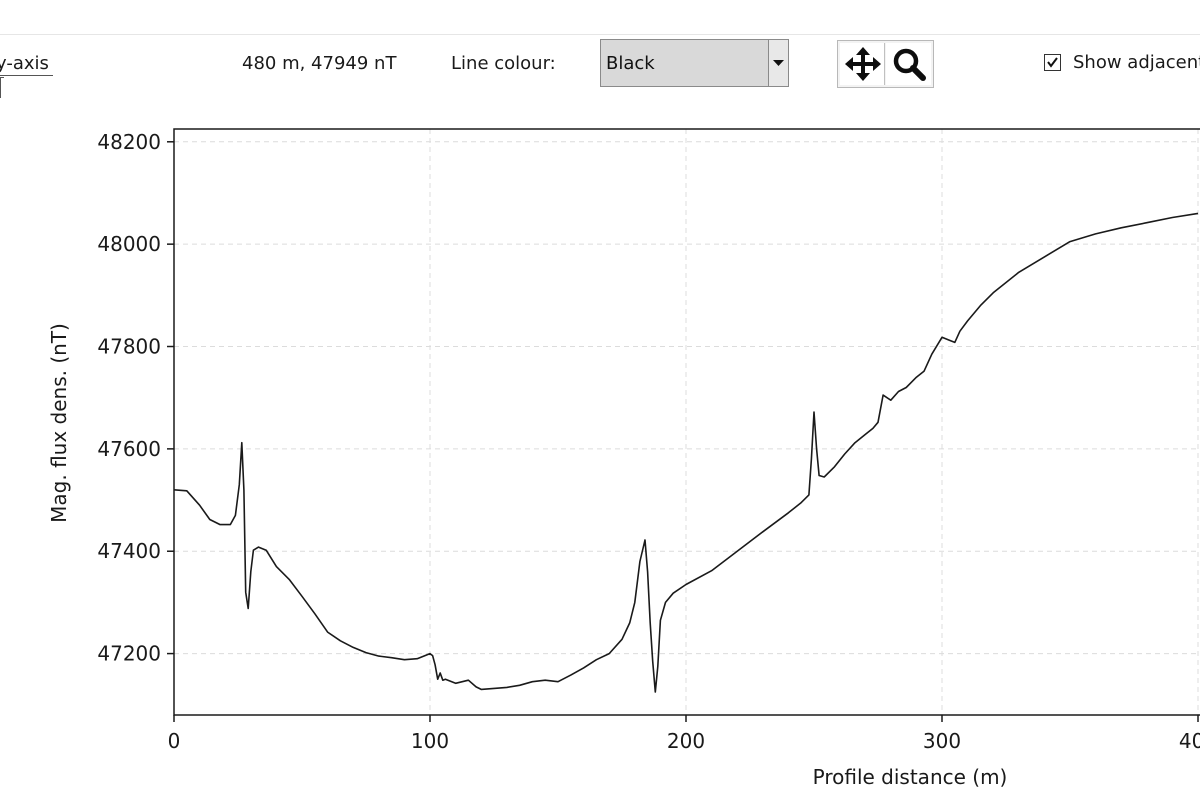  What do you see at coordinates (630, 63) in the screenshot?
I see `line-colour-value: Black` at bounding box center [630, 63].